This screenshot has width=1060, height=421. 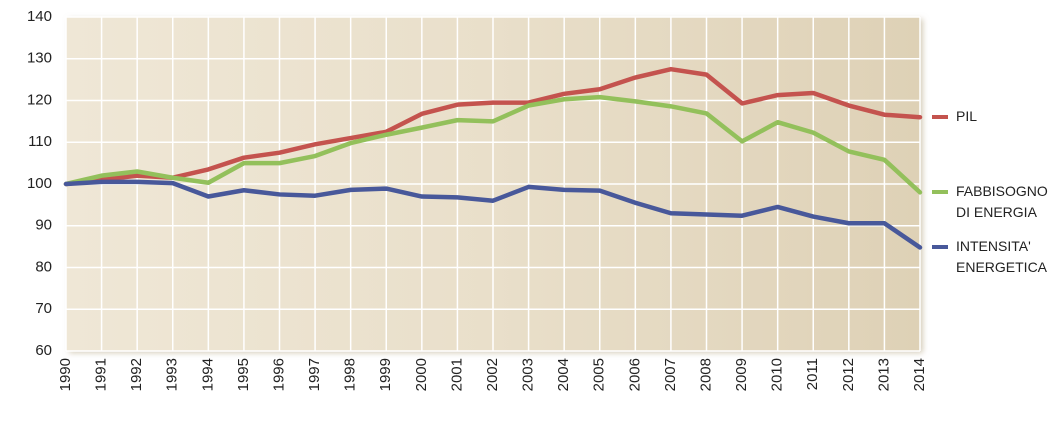 I want to click on x-tick-label: 2010, so click(x=777, y=374).